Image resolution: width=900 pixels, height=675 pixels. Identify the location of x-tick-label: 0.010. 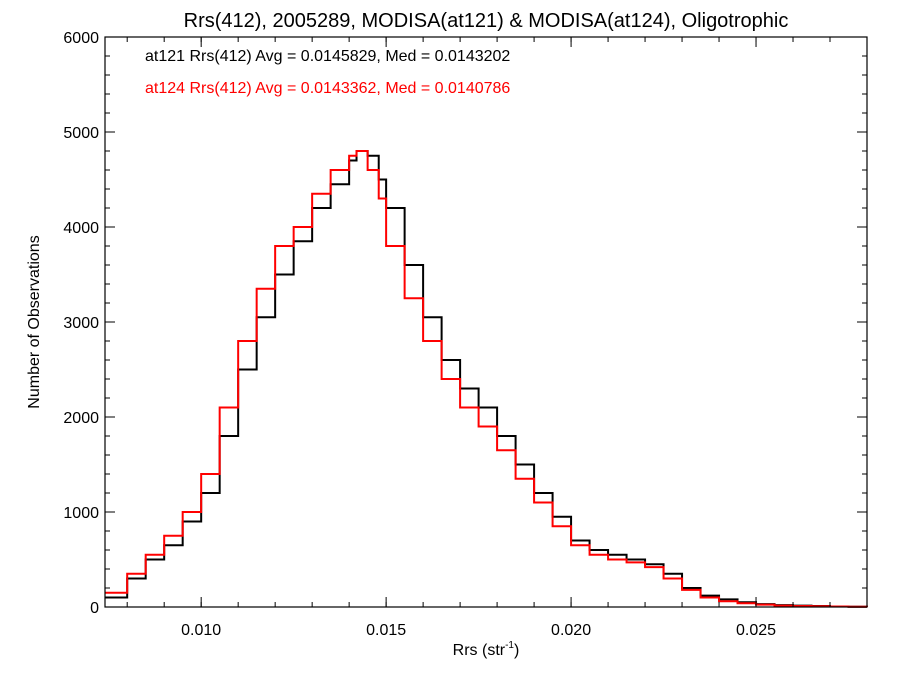
(201, 630).